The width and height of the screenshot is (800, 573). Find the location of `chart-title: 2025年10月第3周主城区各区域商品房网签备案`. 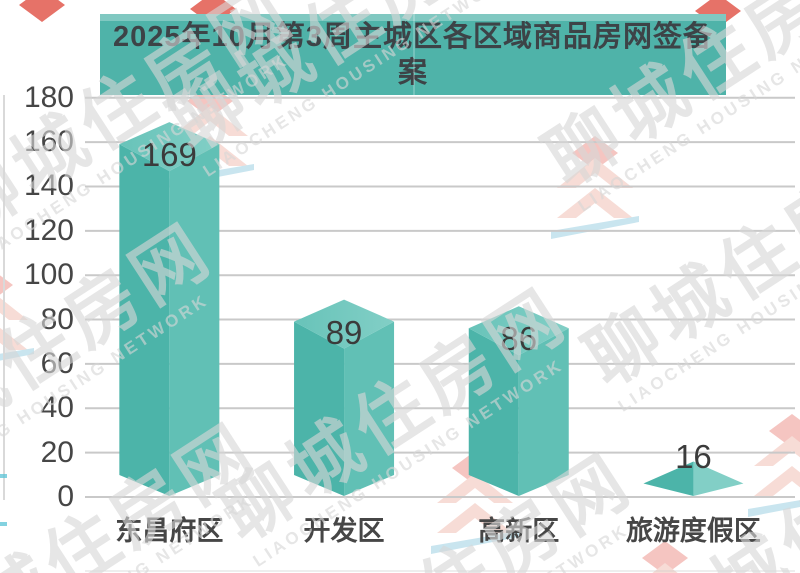

chart-title: 2025年10月第3周主城区各区域商品房网签备案 is located at coordinates (413, 54).